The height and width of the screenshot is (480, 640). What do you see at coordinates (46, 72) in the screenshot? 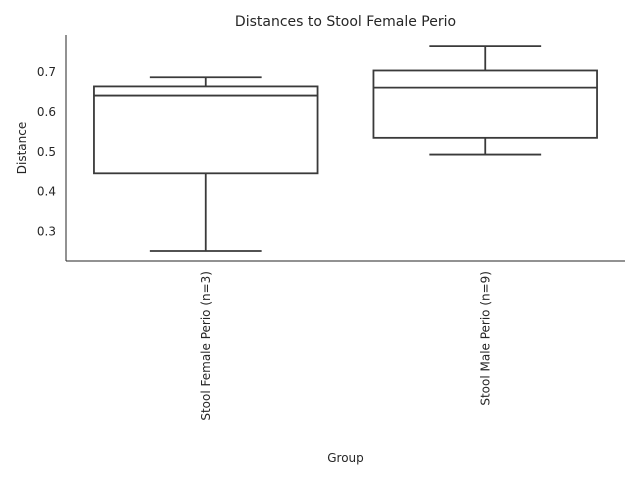
I see `y-tick-label: 0.7` at bounding box center [46, 72].